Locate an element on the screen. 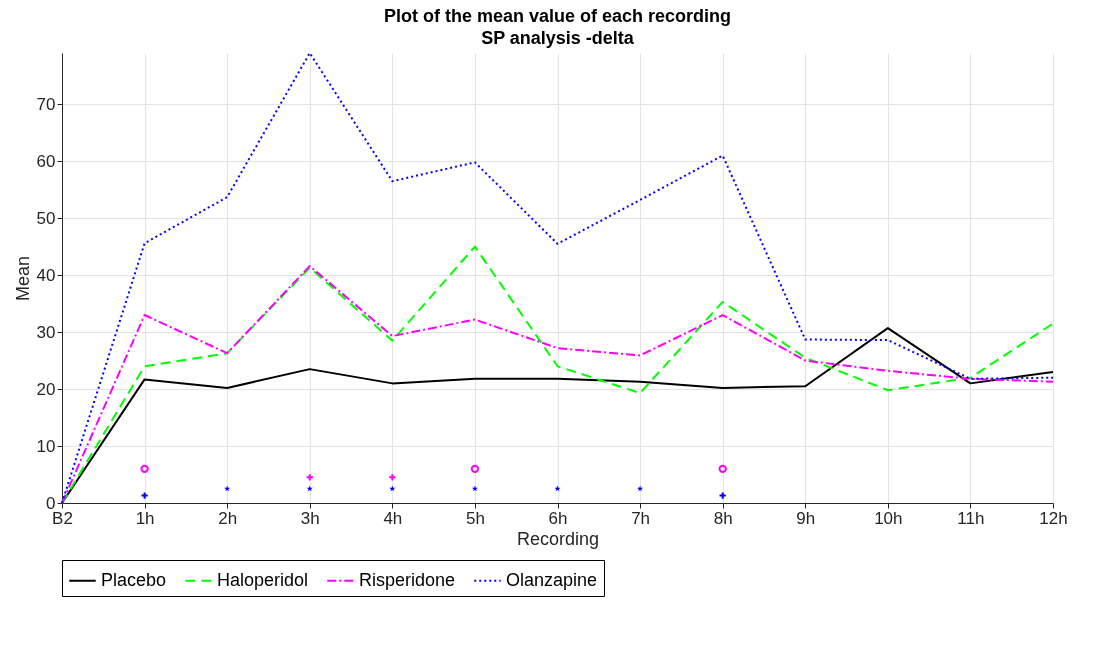 Image resolution: width=1093 pixels, height=654 pixels. chart-subtitle: SP analysis -delta is located at coordinates (558, 38).